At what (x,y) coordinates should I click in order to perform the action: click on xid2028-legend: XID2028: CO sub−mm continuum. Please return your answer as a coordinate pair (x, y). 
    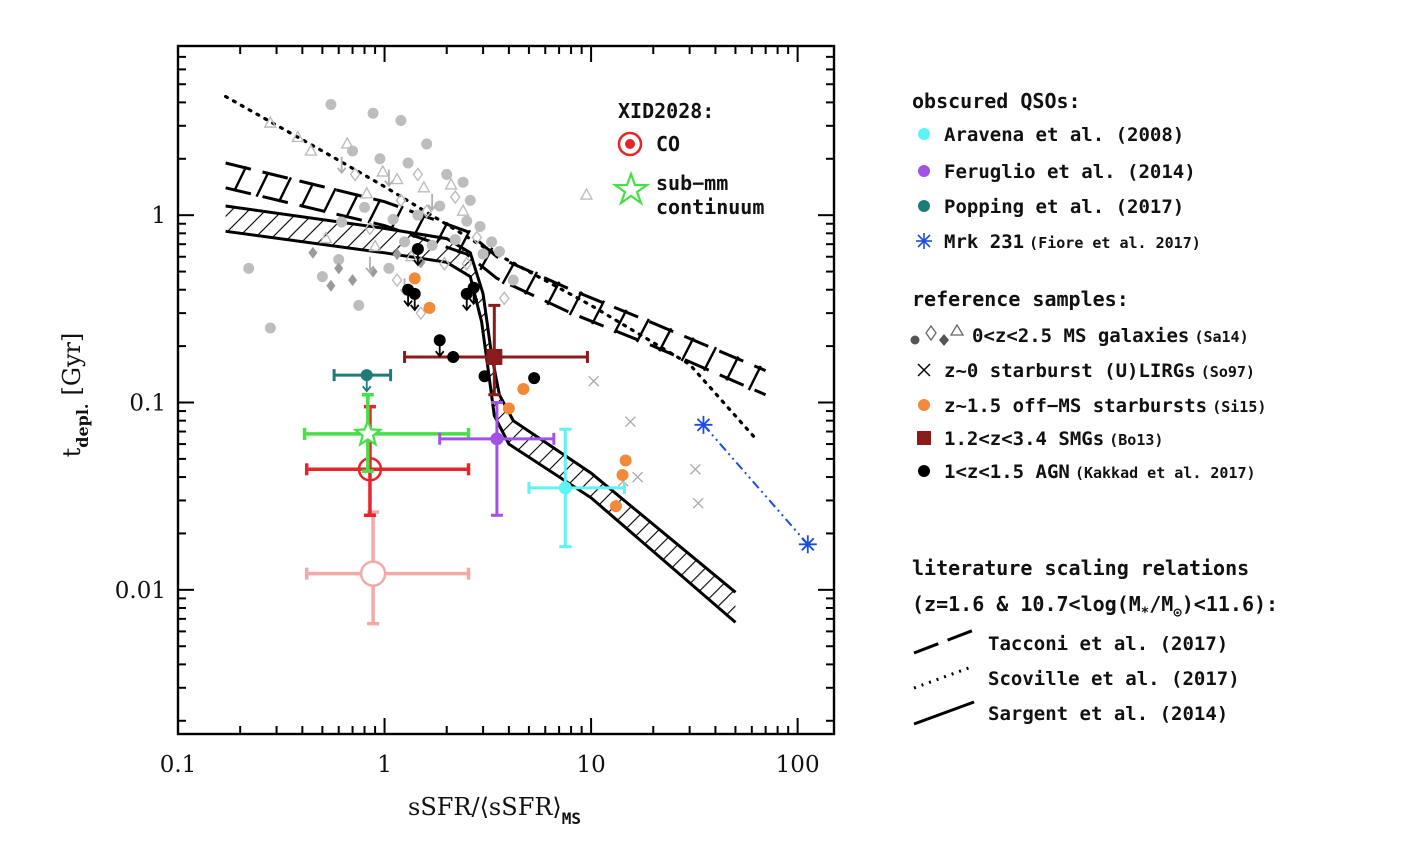
    Looking at the image, I should click on (687, 159).